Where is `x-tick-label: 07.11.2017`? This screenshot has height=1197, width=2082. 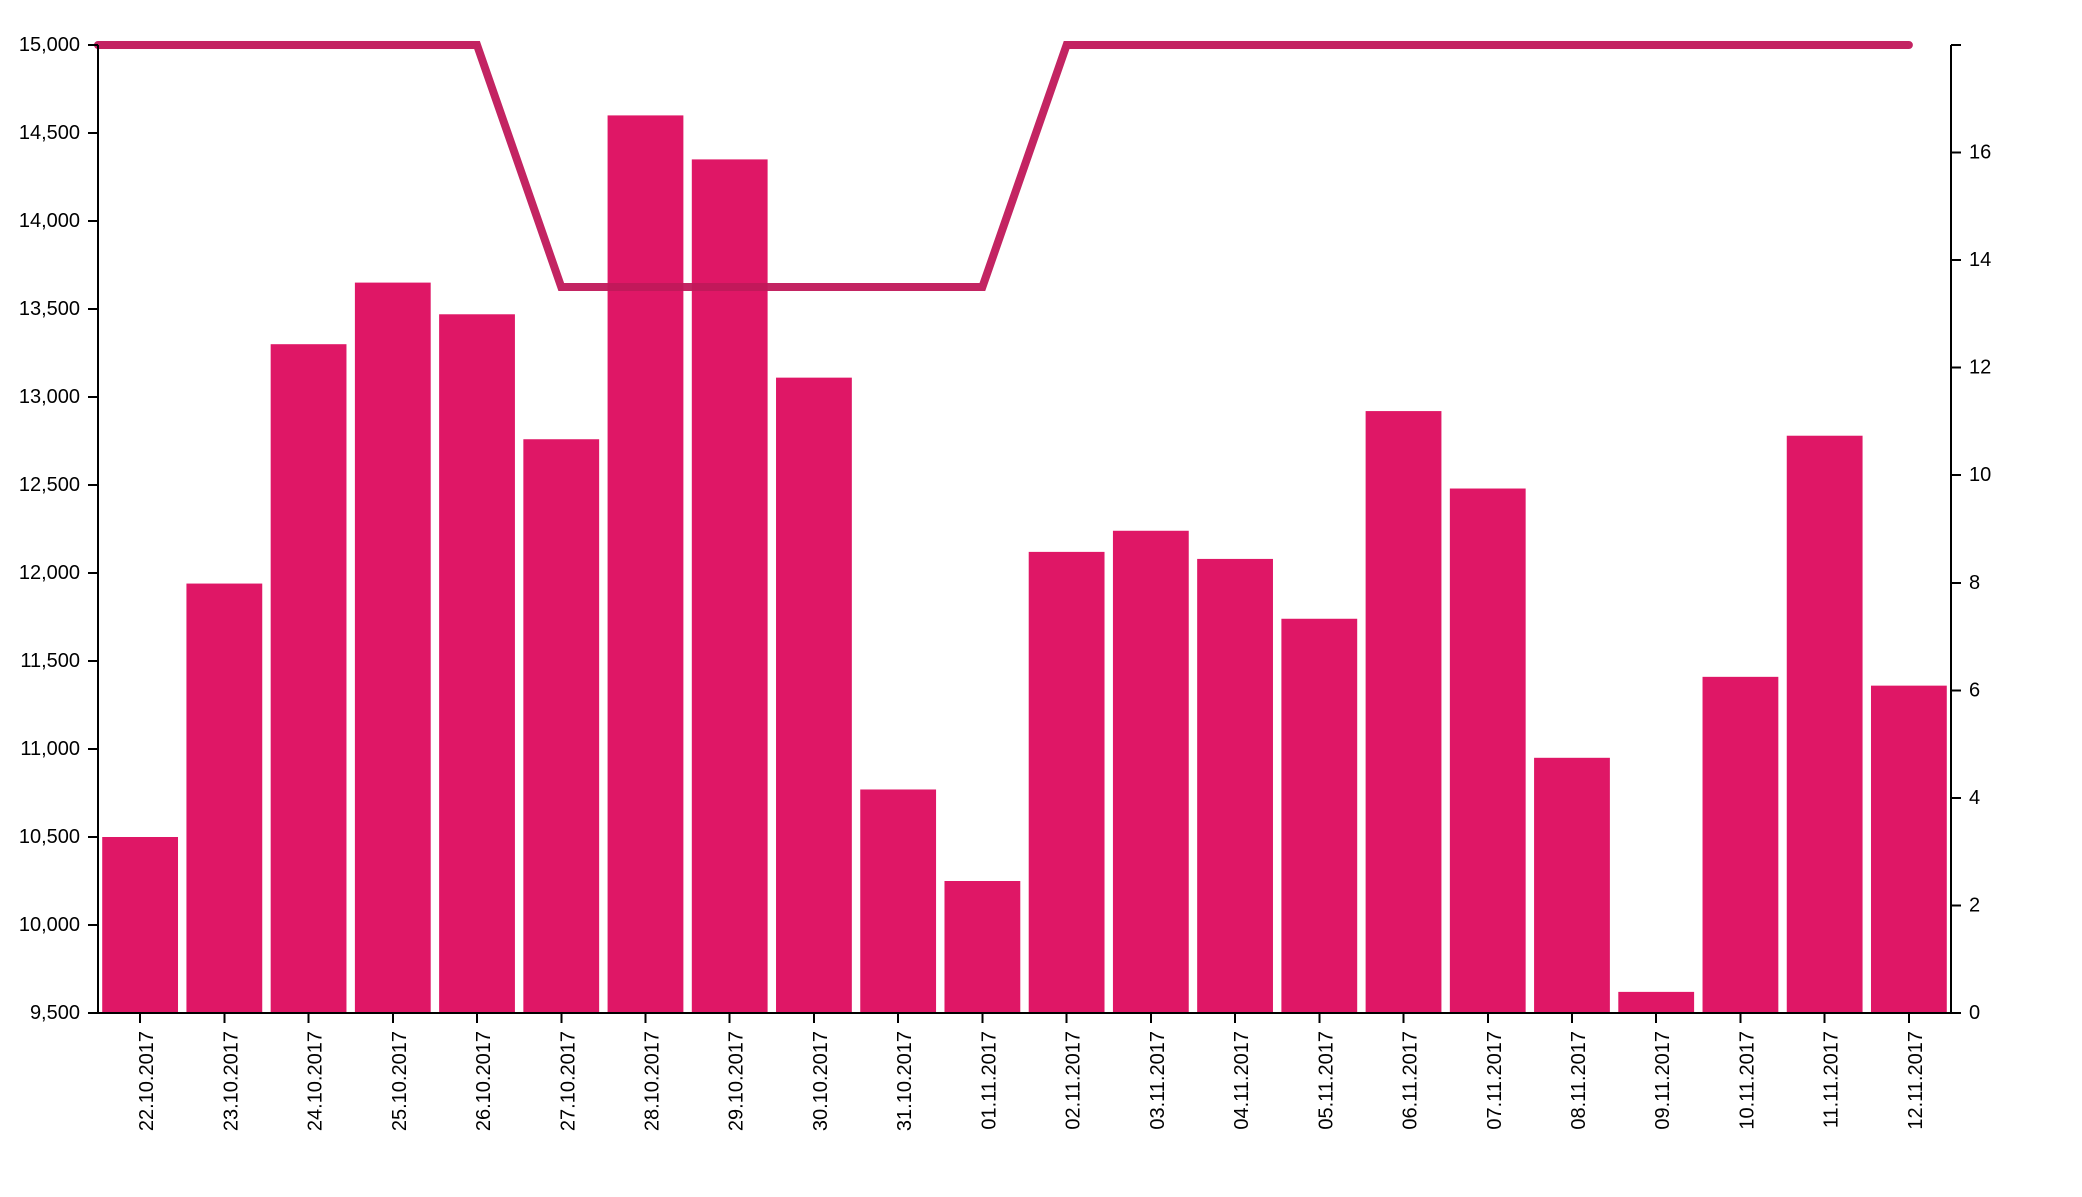
x-tick-label: 07.11.2017 is located at coordinates (1495, 1080).